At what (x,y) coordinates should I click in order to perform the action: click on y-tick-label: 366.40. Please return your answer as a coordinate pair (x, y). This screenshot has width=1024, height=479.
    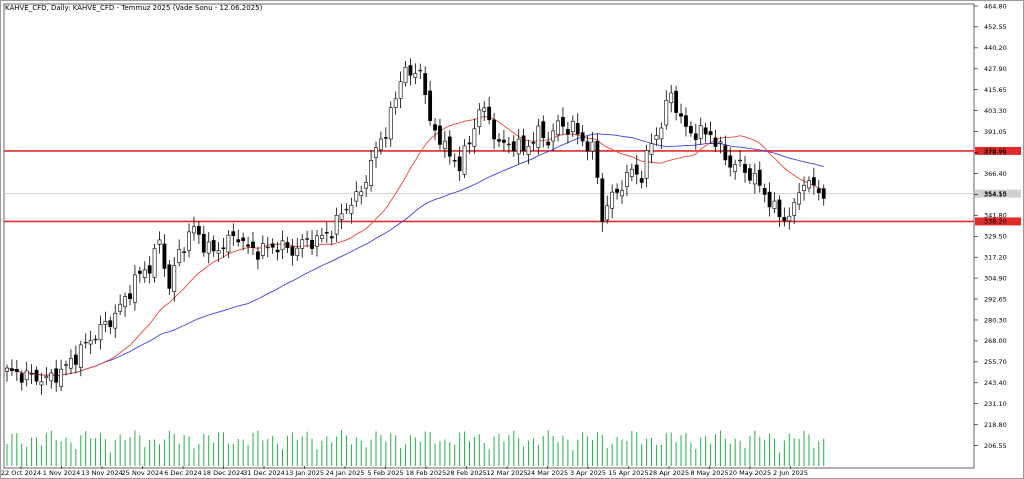
    Looking at the image, I should click on (995, 174).